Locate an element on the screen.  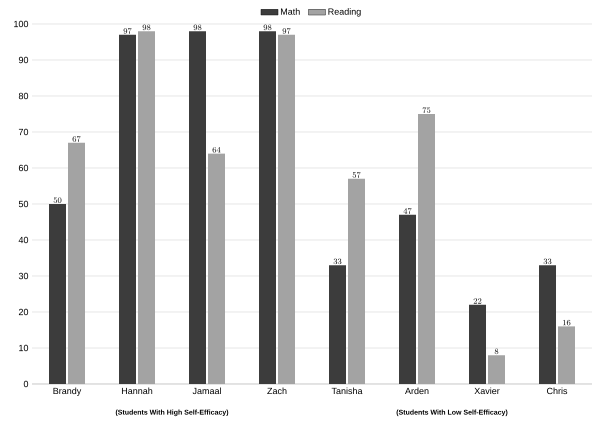
data-label: 57 is located at coordinates (356, 175).